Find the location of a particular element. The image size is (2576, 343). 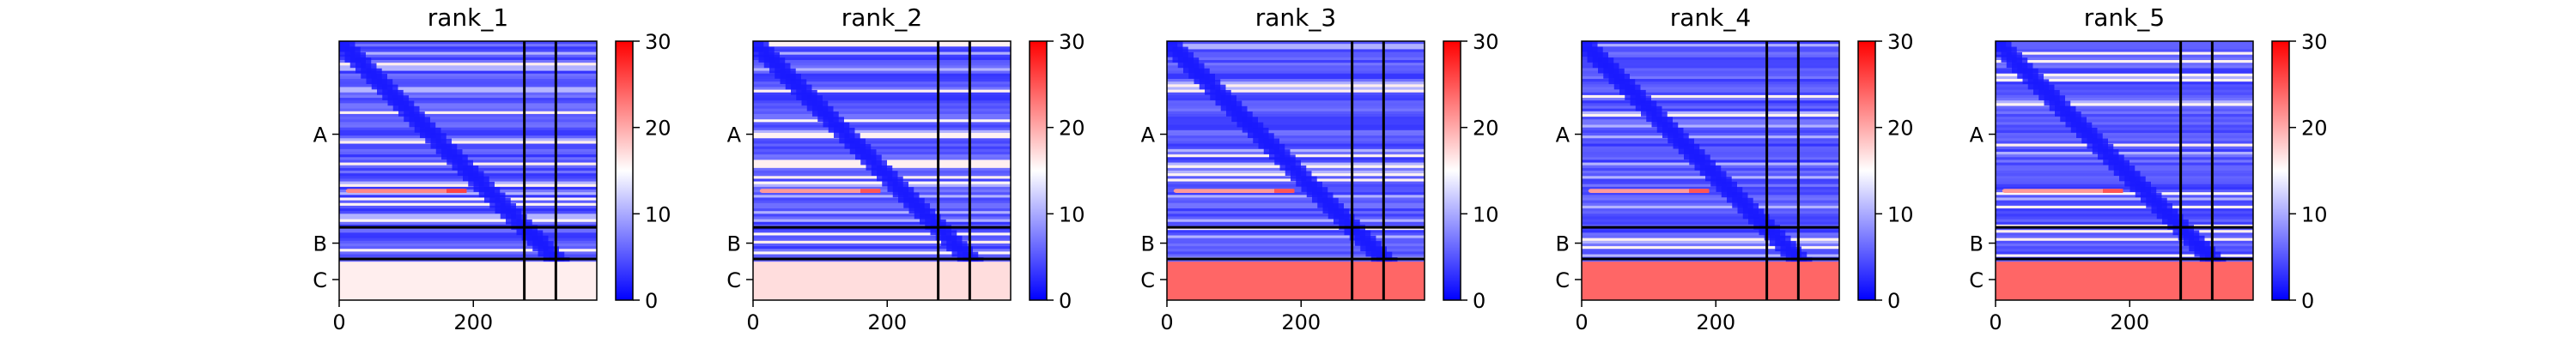

colorbar-tick-label: 30 is located at coordinates (1901, 42).